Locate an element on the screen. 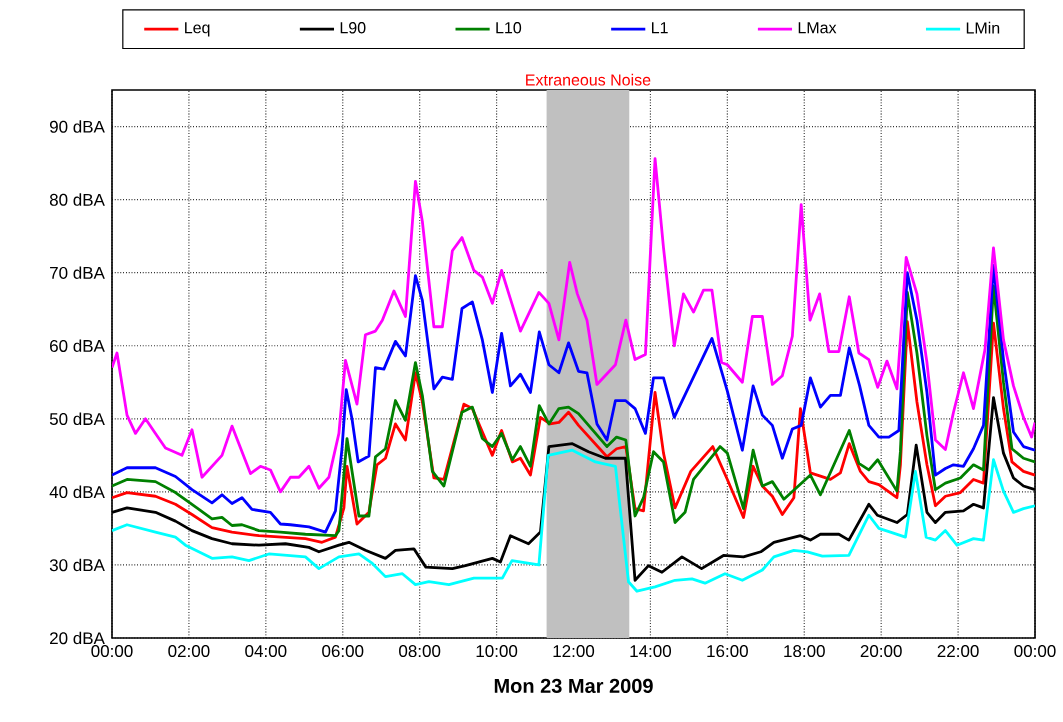 Image resolution: width=1063 pixels, height=722 pixels. x-tick-label: 20:00 is located at coordinates (881, 651).